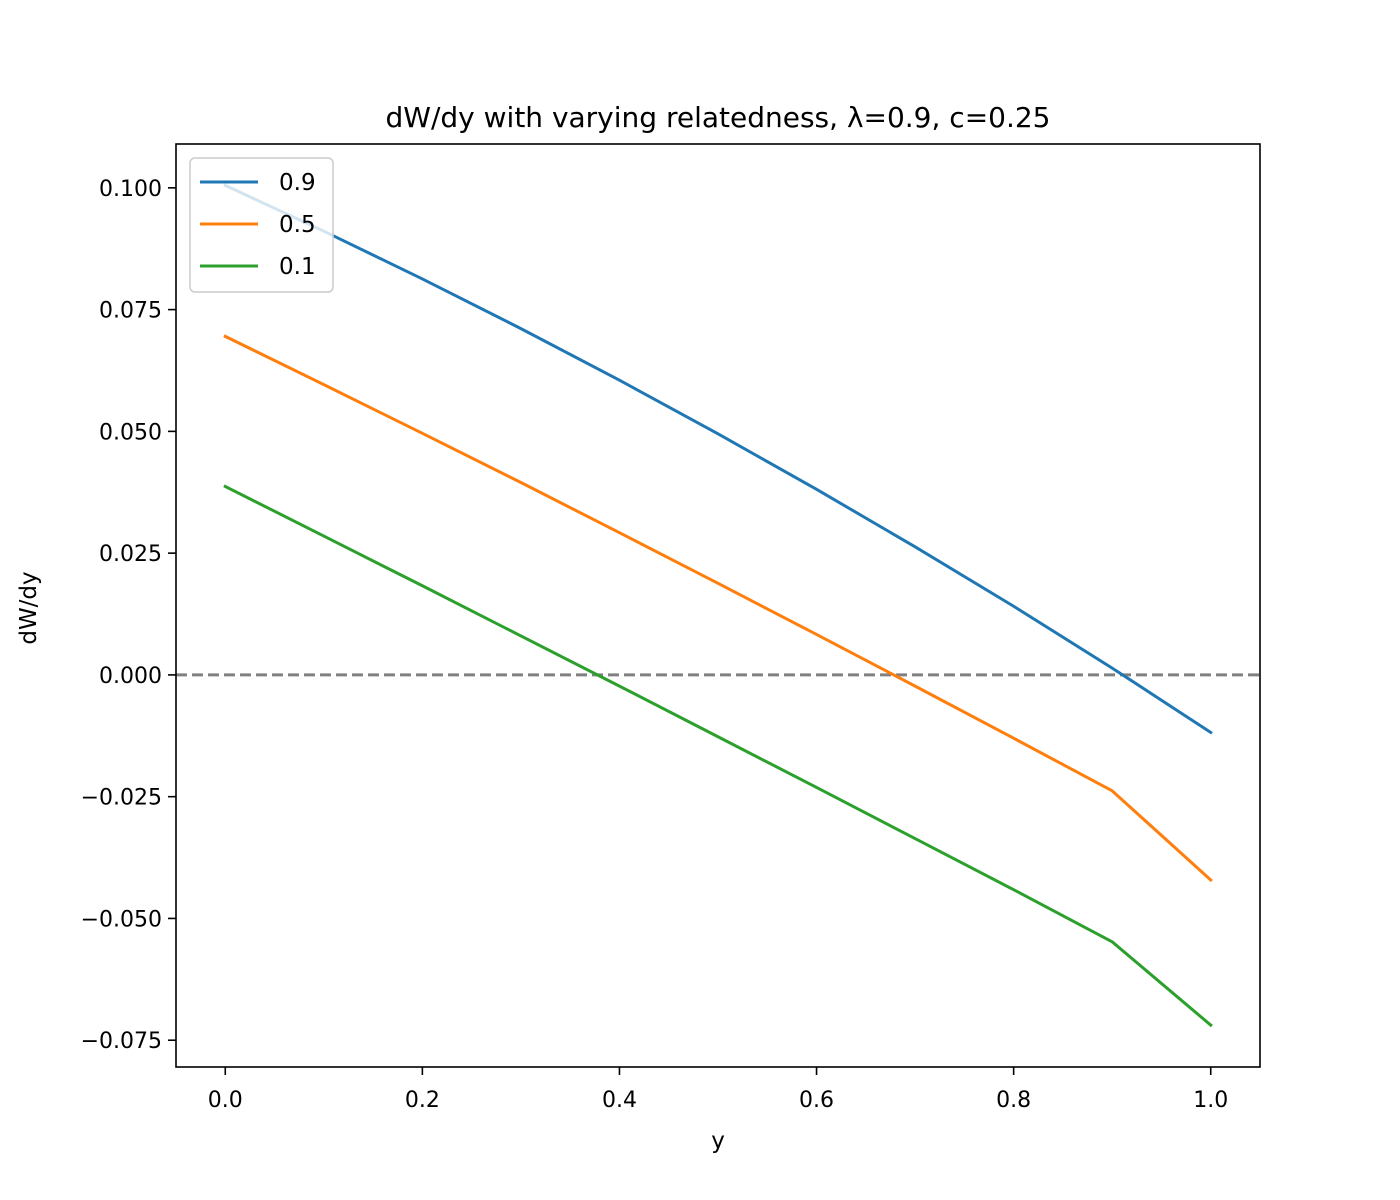 Image resolution: width=1400 pixels, height=1200 pixels. Describe the element at coordinates (718, 1090) in the screenshot. I see `x-axis-ticks: 0.0 0.2 0.4 0.6 0.8 1.0` at that location.